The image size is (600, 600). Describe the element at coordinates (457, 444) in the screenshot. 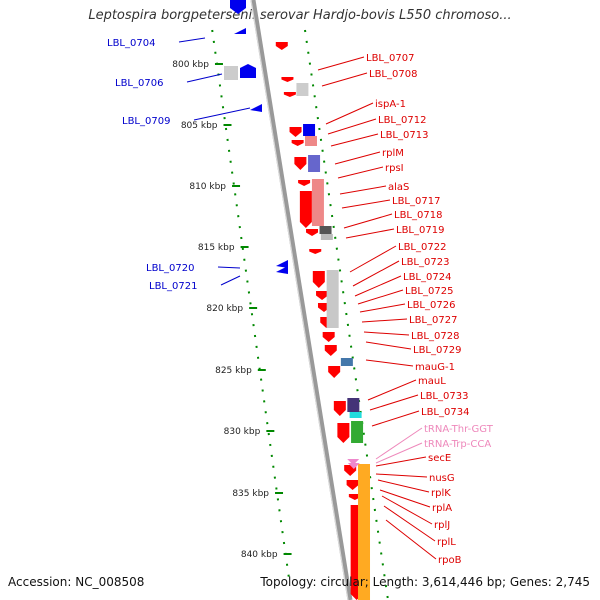

I see `forward-gene-label: tRNA-Trp-CCA` at that location.